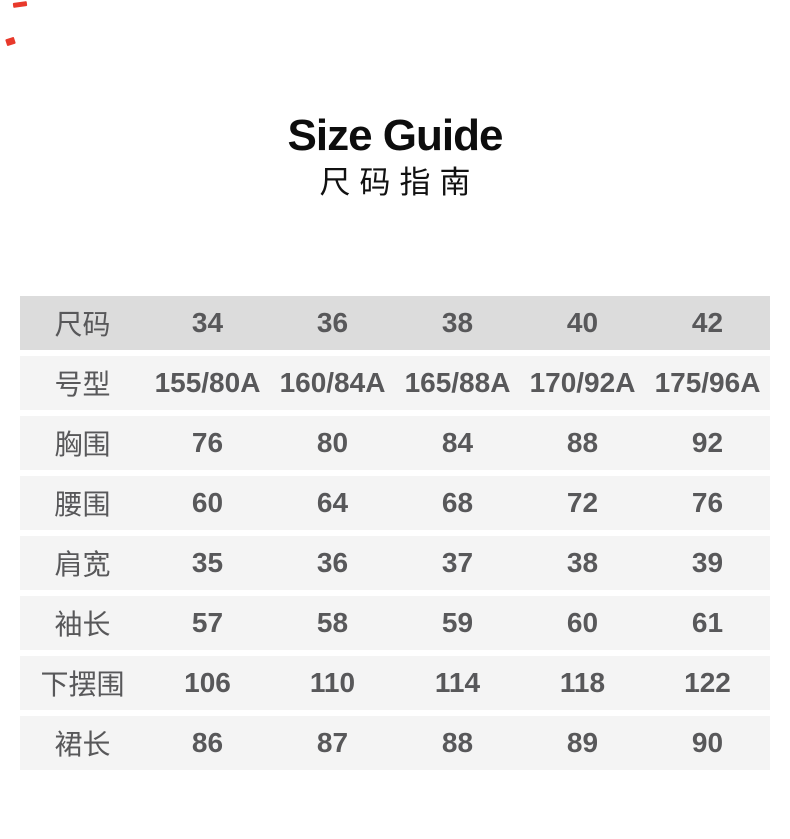 This screenshot has height=839, width=790. Describe the element at coordinates (399, 182) in the screenshot. I see `page-subtitle: 尺码指南` at that location.